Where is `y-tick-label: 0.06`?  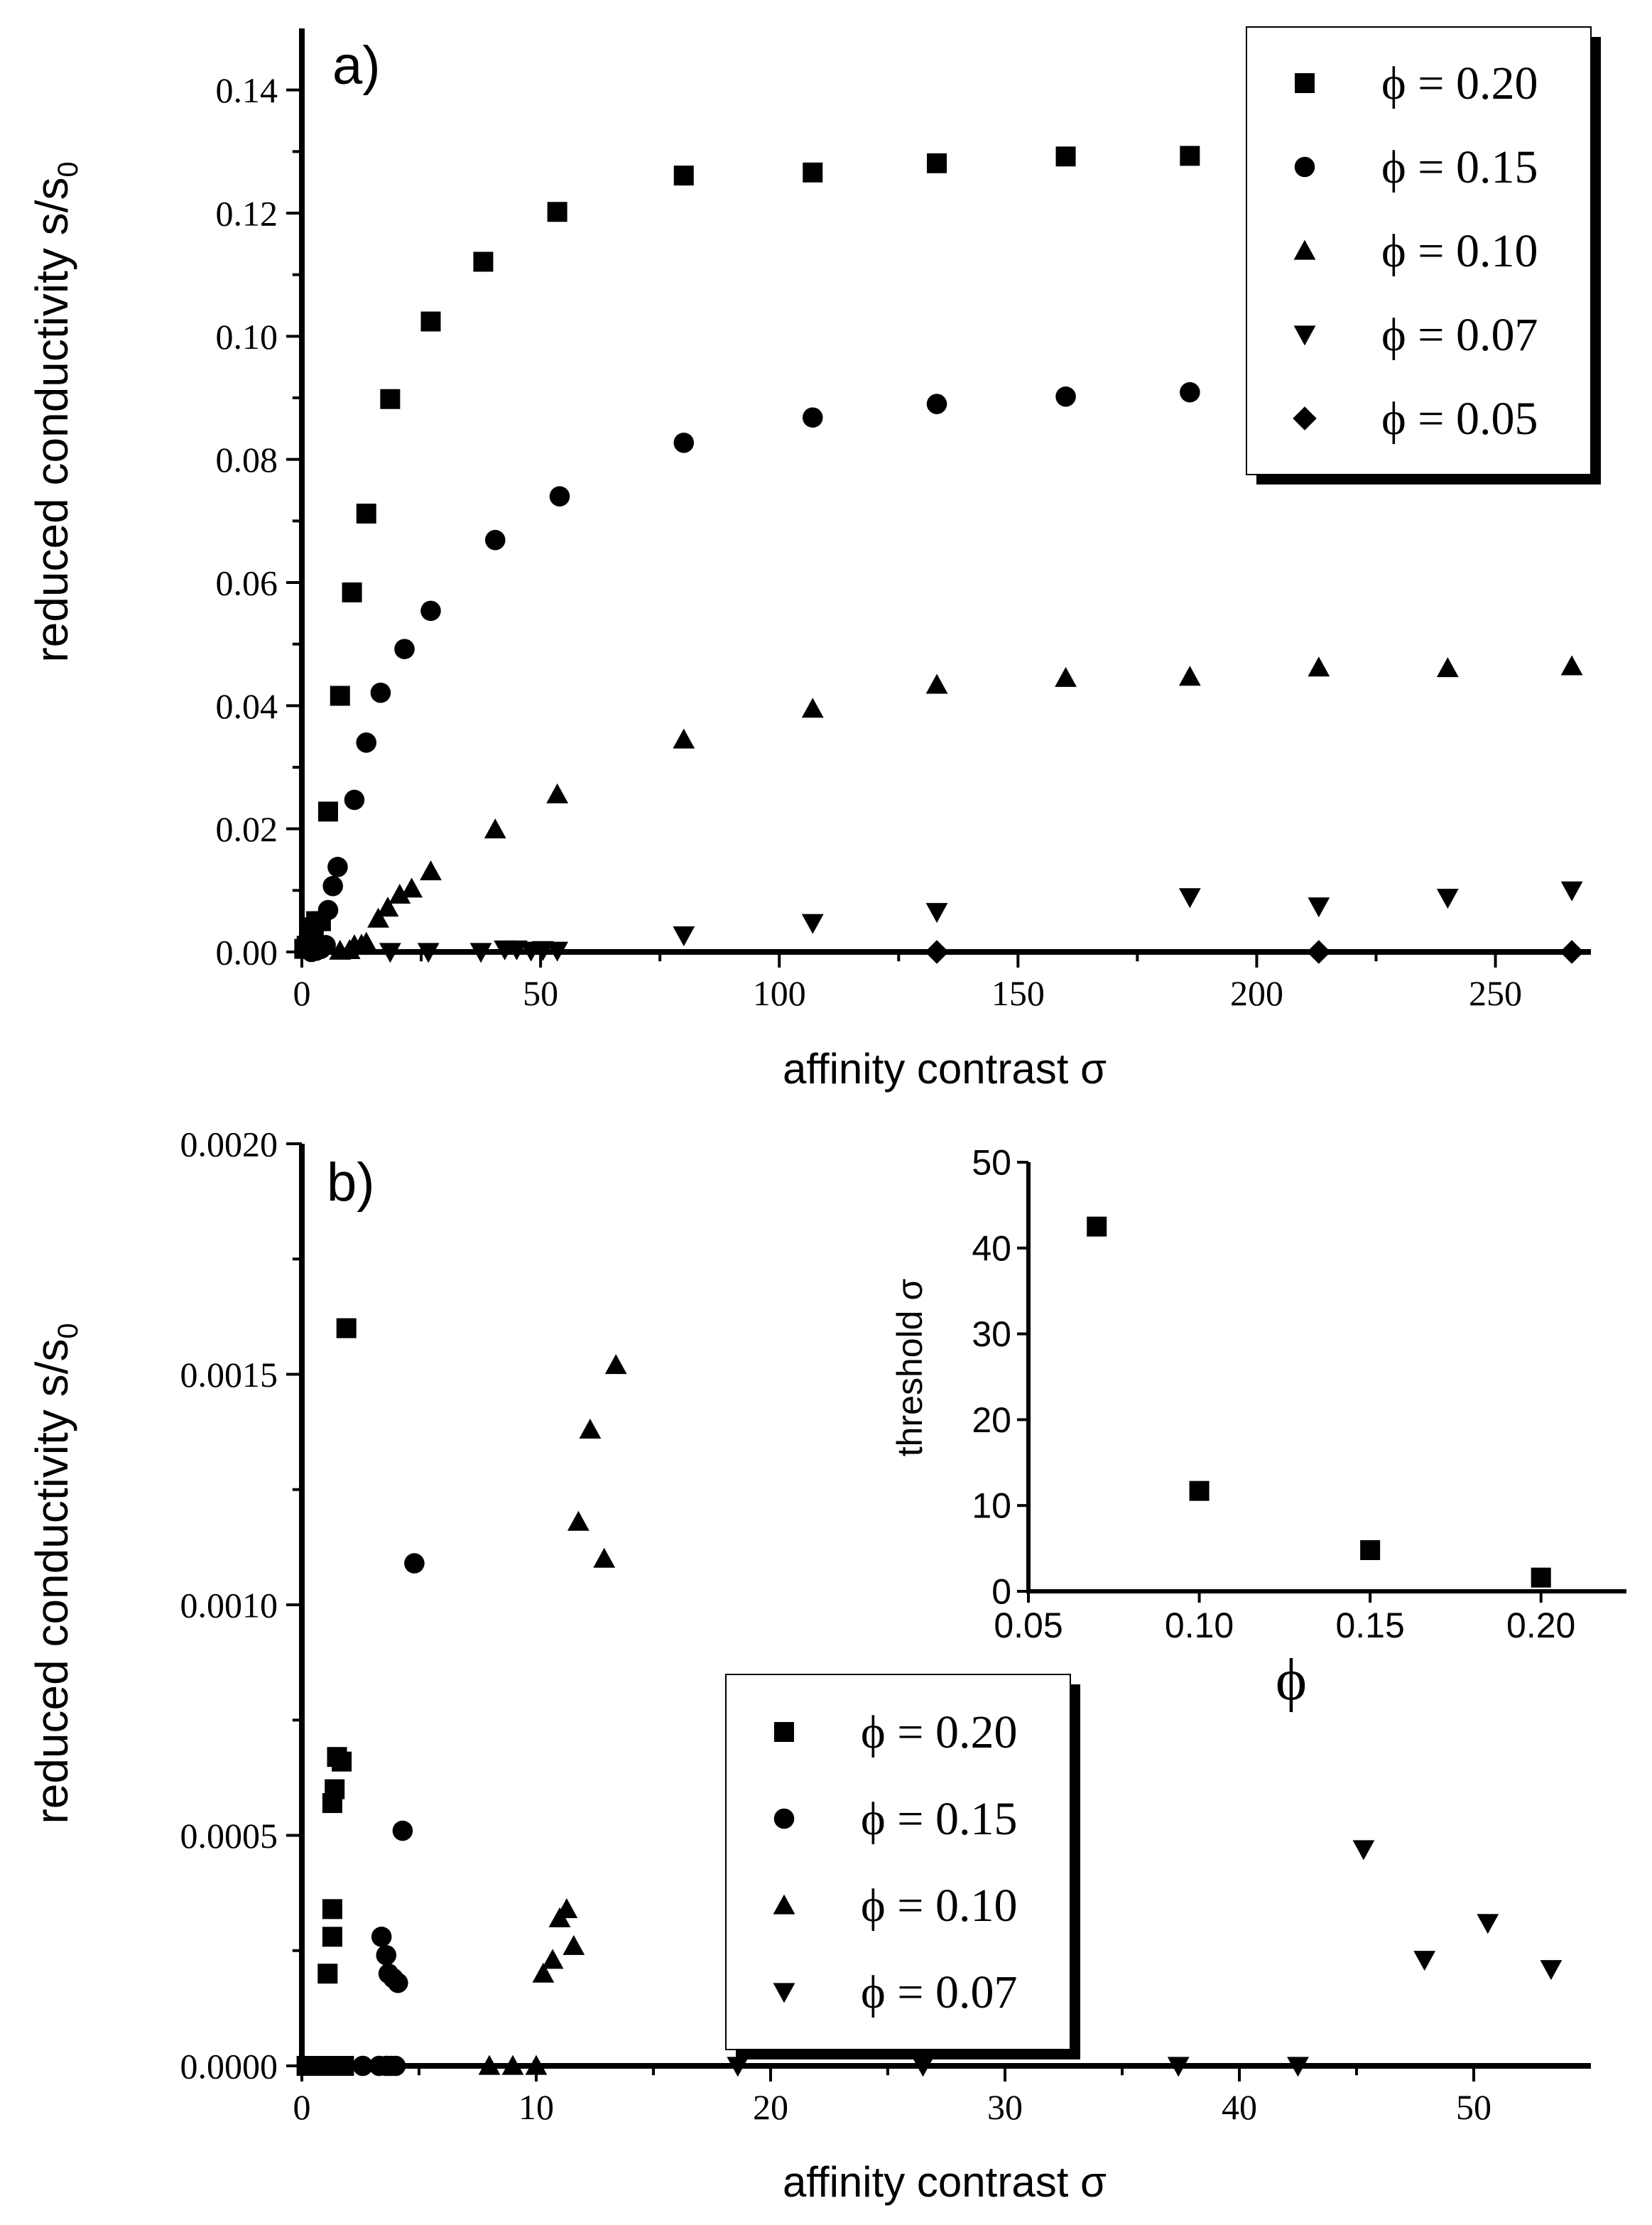
y-tick-label: 0.06 is located at coordinates (247, 583).